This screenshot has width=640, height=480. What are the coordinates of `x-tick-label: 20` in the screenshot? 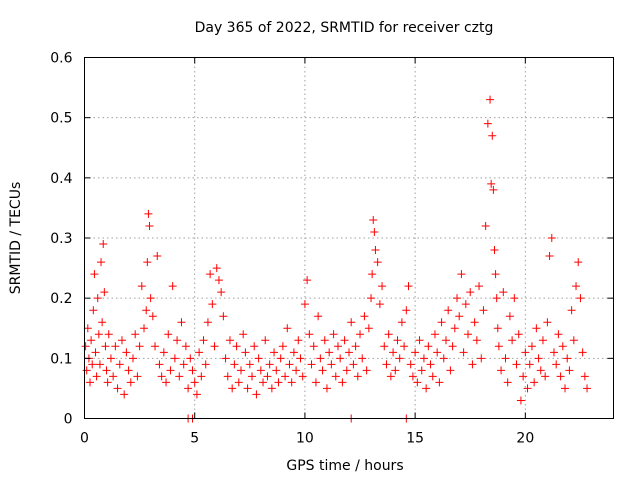 It's located at (525, 439).